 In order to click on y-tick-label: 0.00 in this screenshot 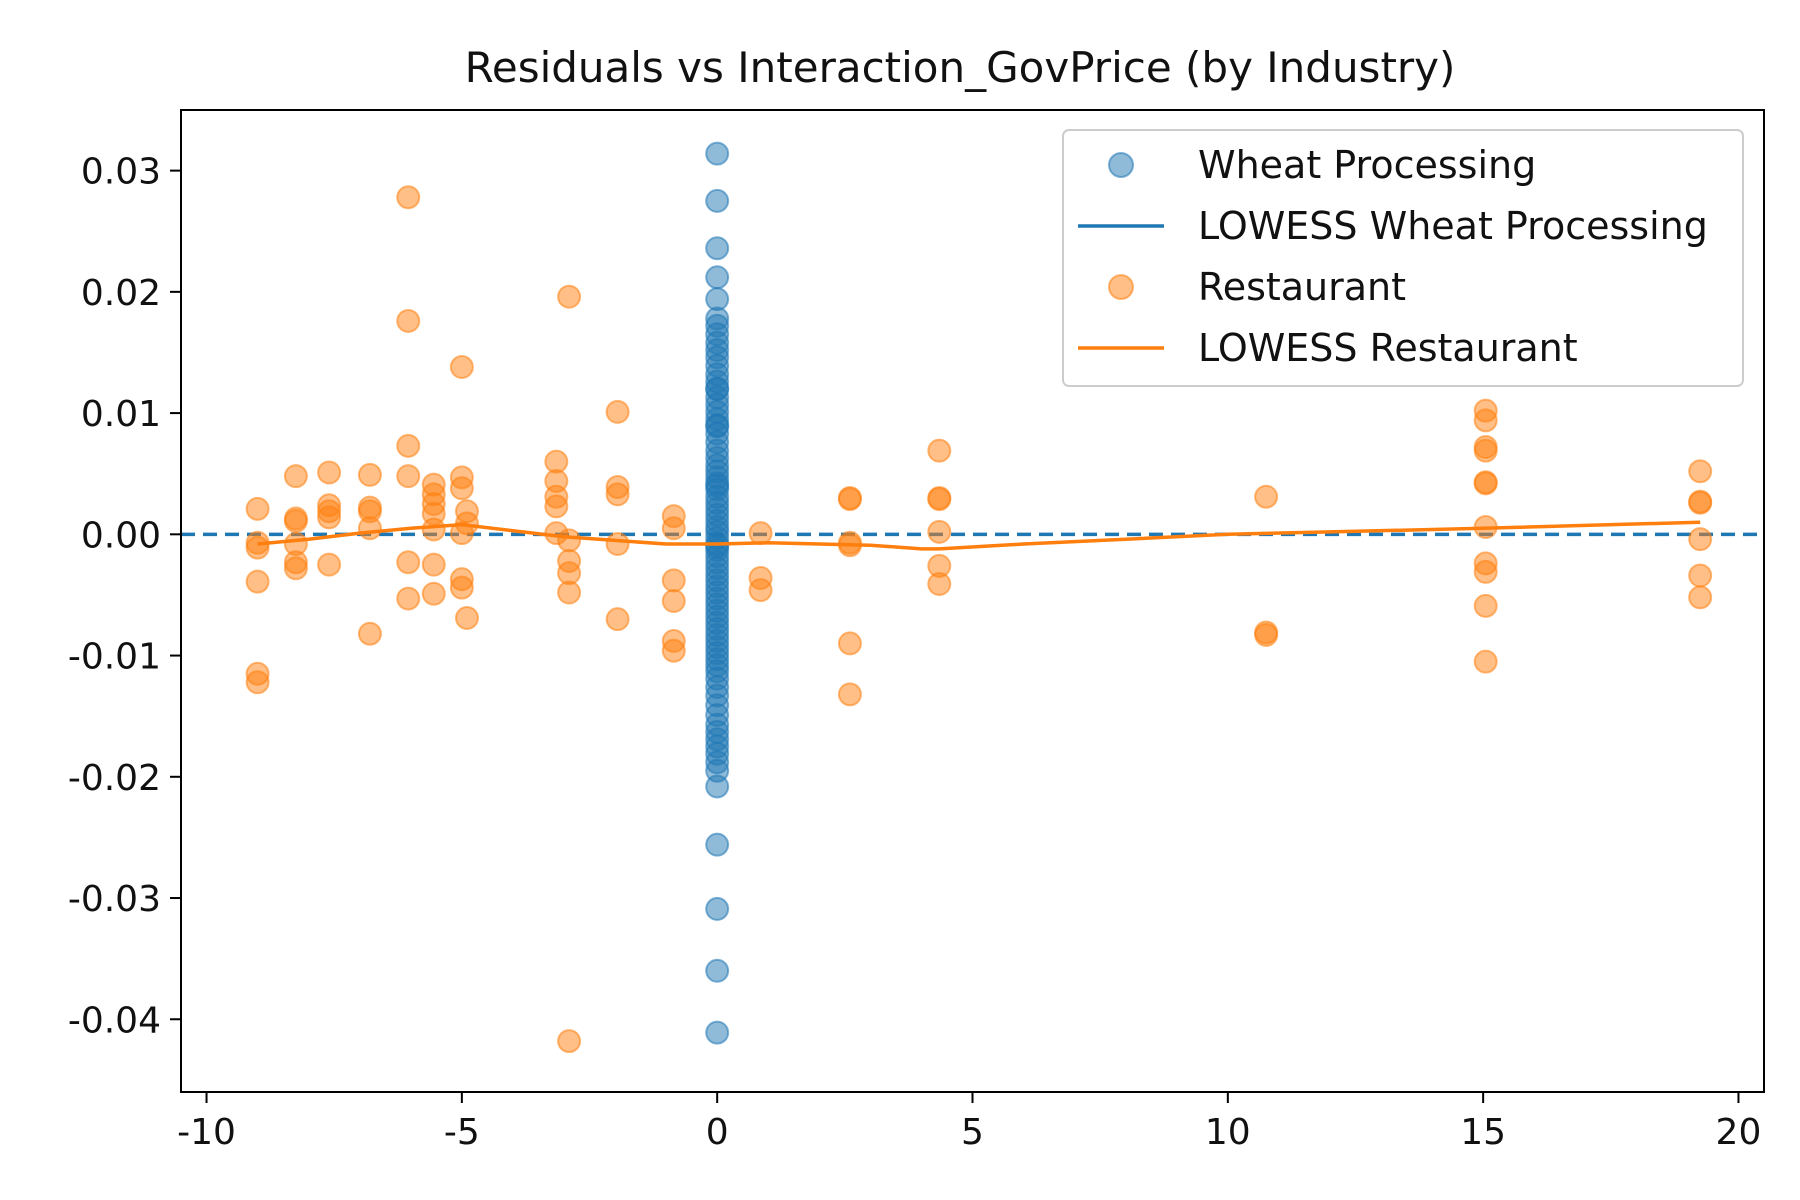, I will do `click(121, 535)`.